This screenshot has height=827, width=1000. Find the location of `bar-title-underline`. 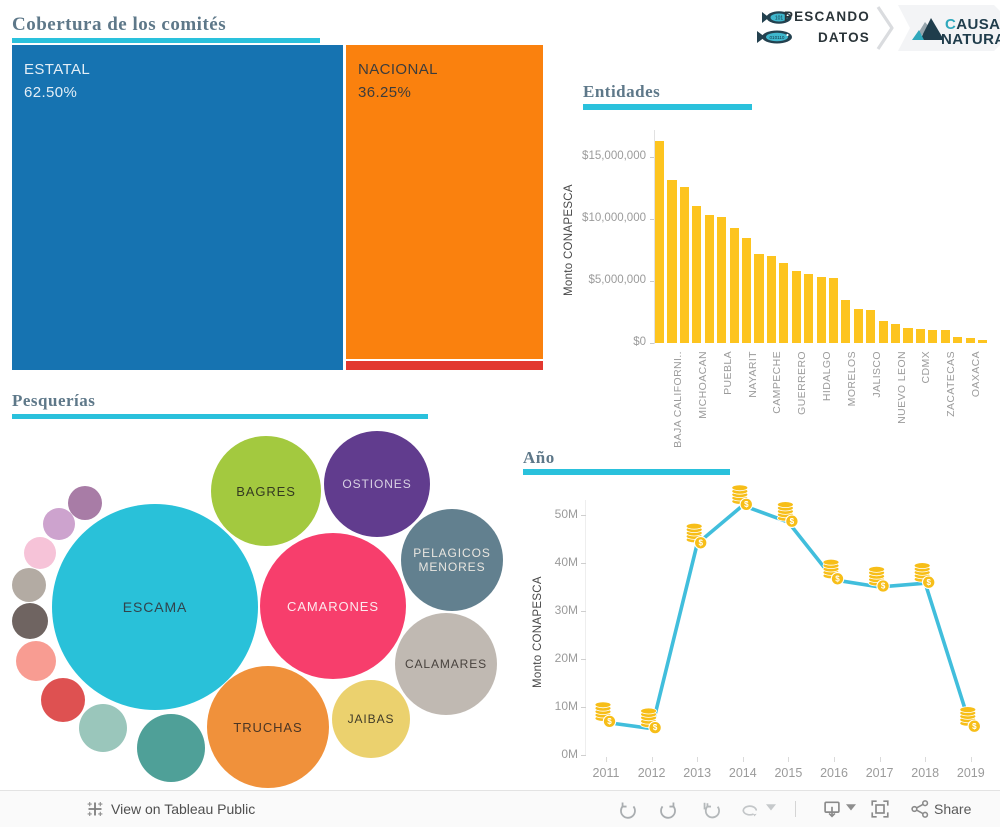

bar-title-underline is located at coordinates (667, 107).